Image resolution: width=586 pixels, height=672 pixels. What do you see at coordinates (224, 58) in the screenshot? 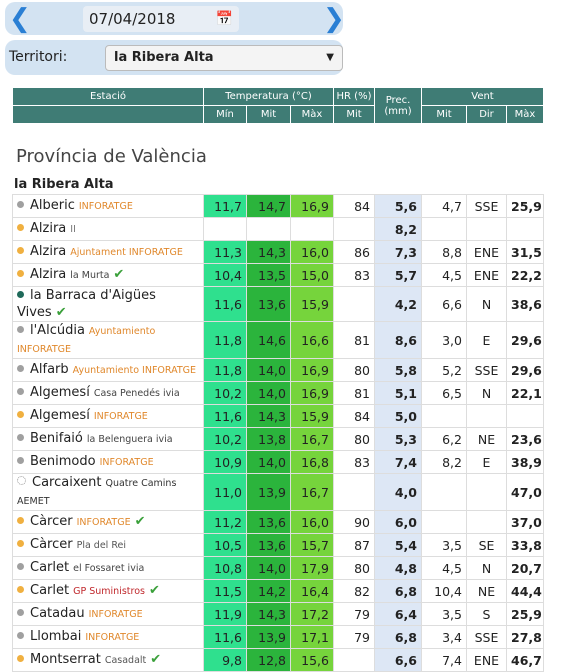
I see `territory-select: la Ribera Alta ▼` at bounding box center [224, 58].